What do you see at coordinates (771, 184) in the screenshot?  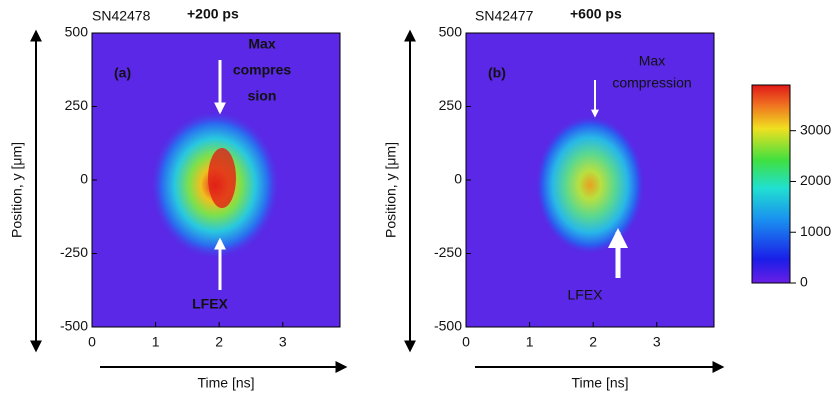 I see `colorbar` at bounding box center [771, 184].